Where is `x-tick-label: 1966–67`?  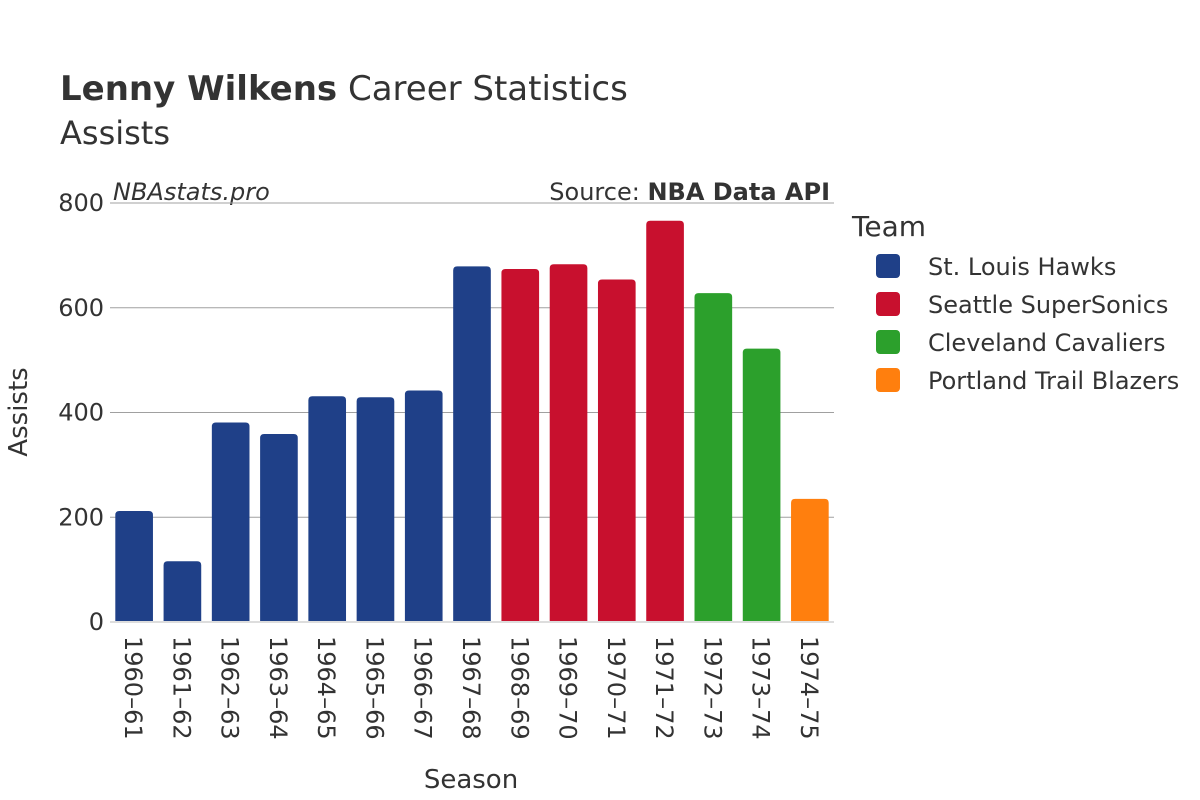 x-tick-label: 1966–67 is located at coordinates (423, 688).